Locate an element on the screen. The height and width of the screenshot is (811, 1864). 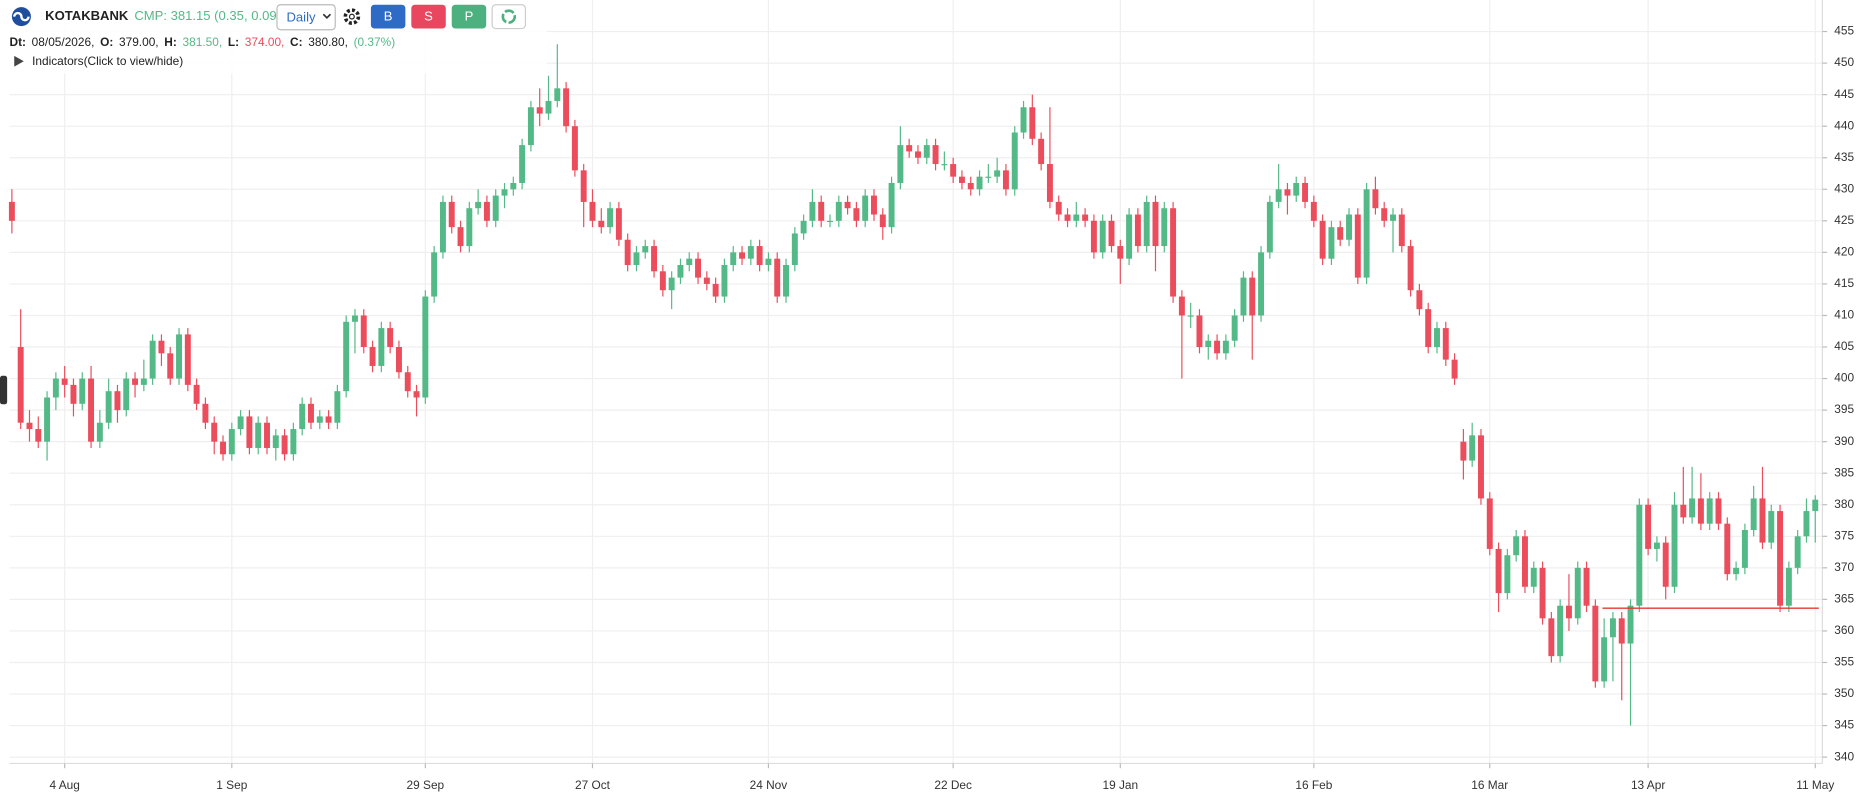
buy-button is located at coordinates (388, 16).